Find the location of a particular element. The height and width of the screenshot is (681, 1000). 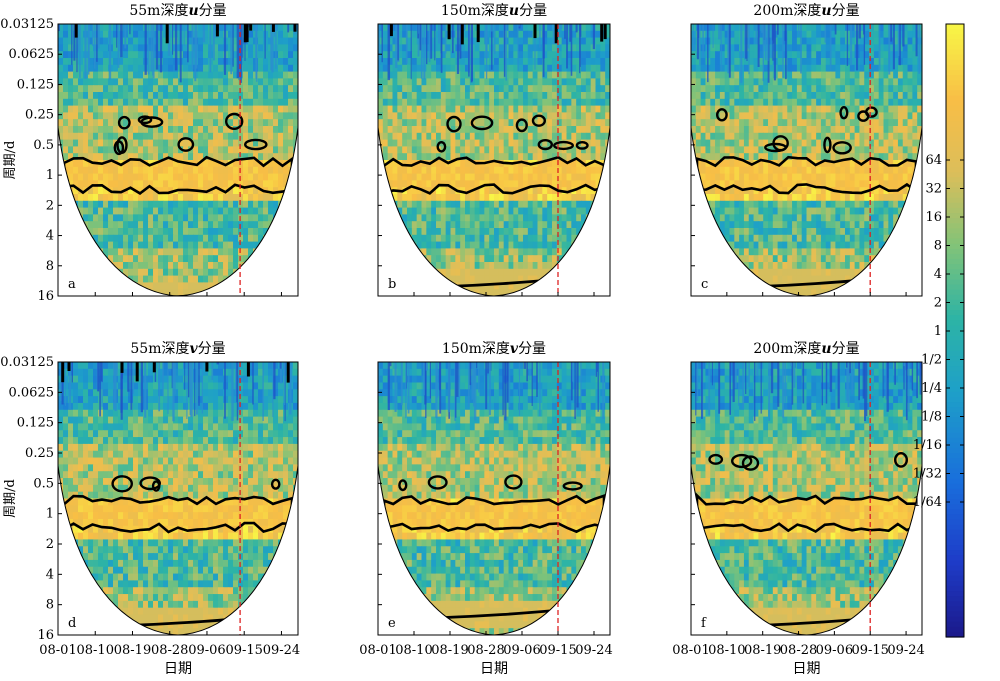

panel-title: 150m深度v分量 is located at coordinates (494, 349).